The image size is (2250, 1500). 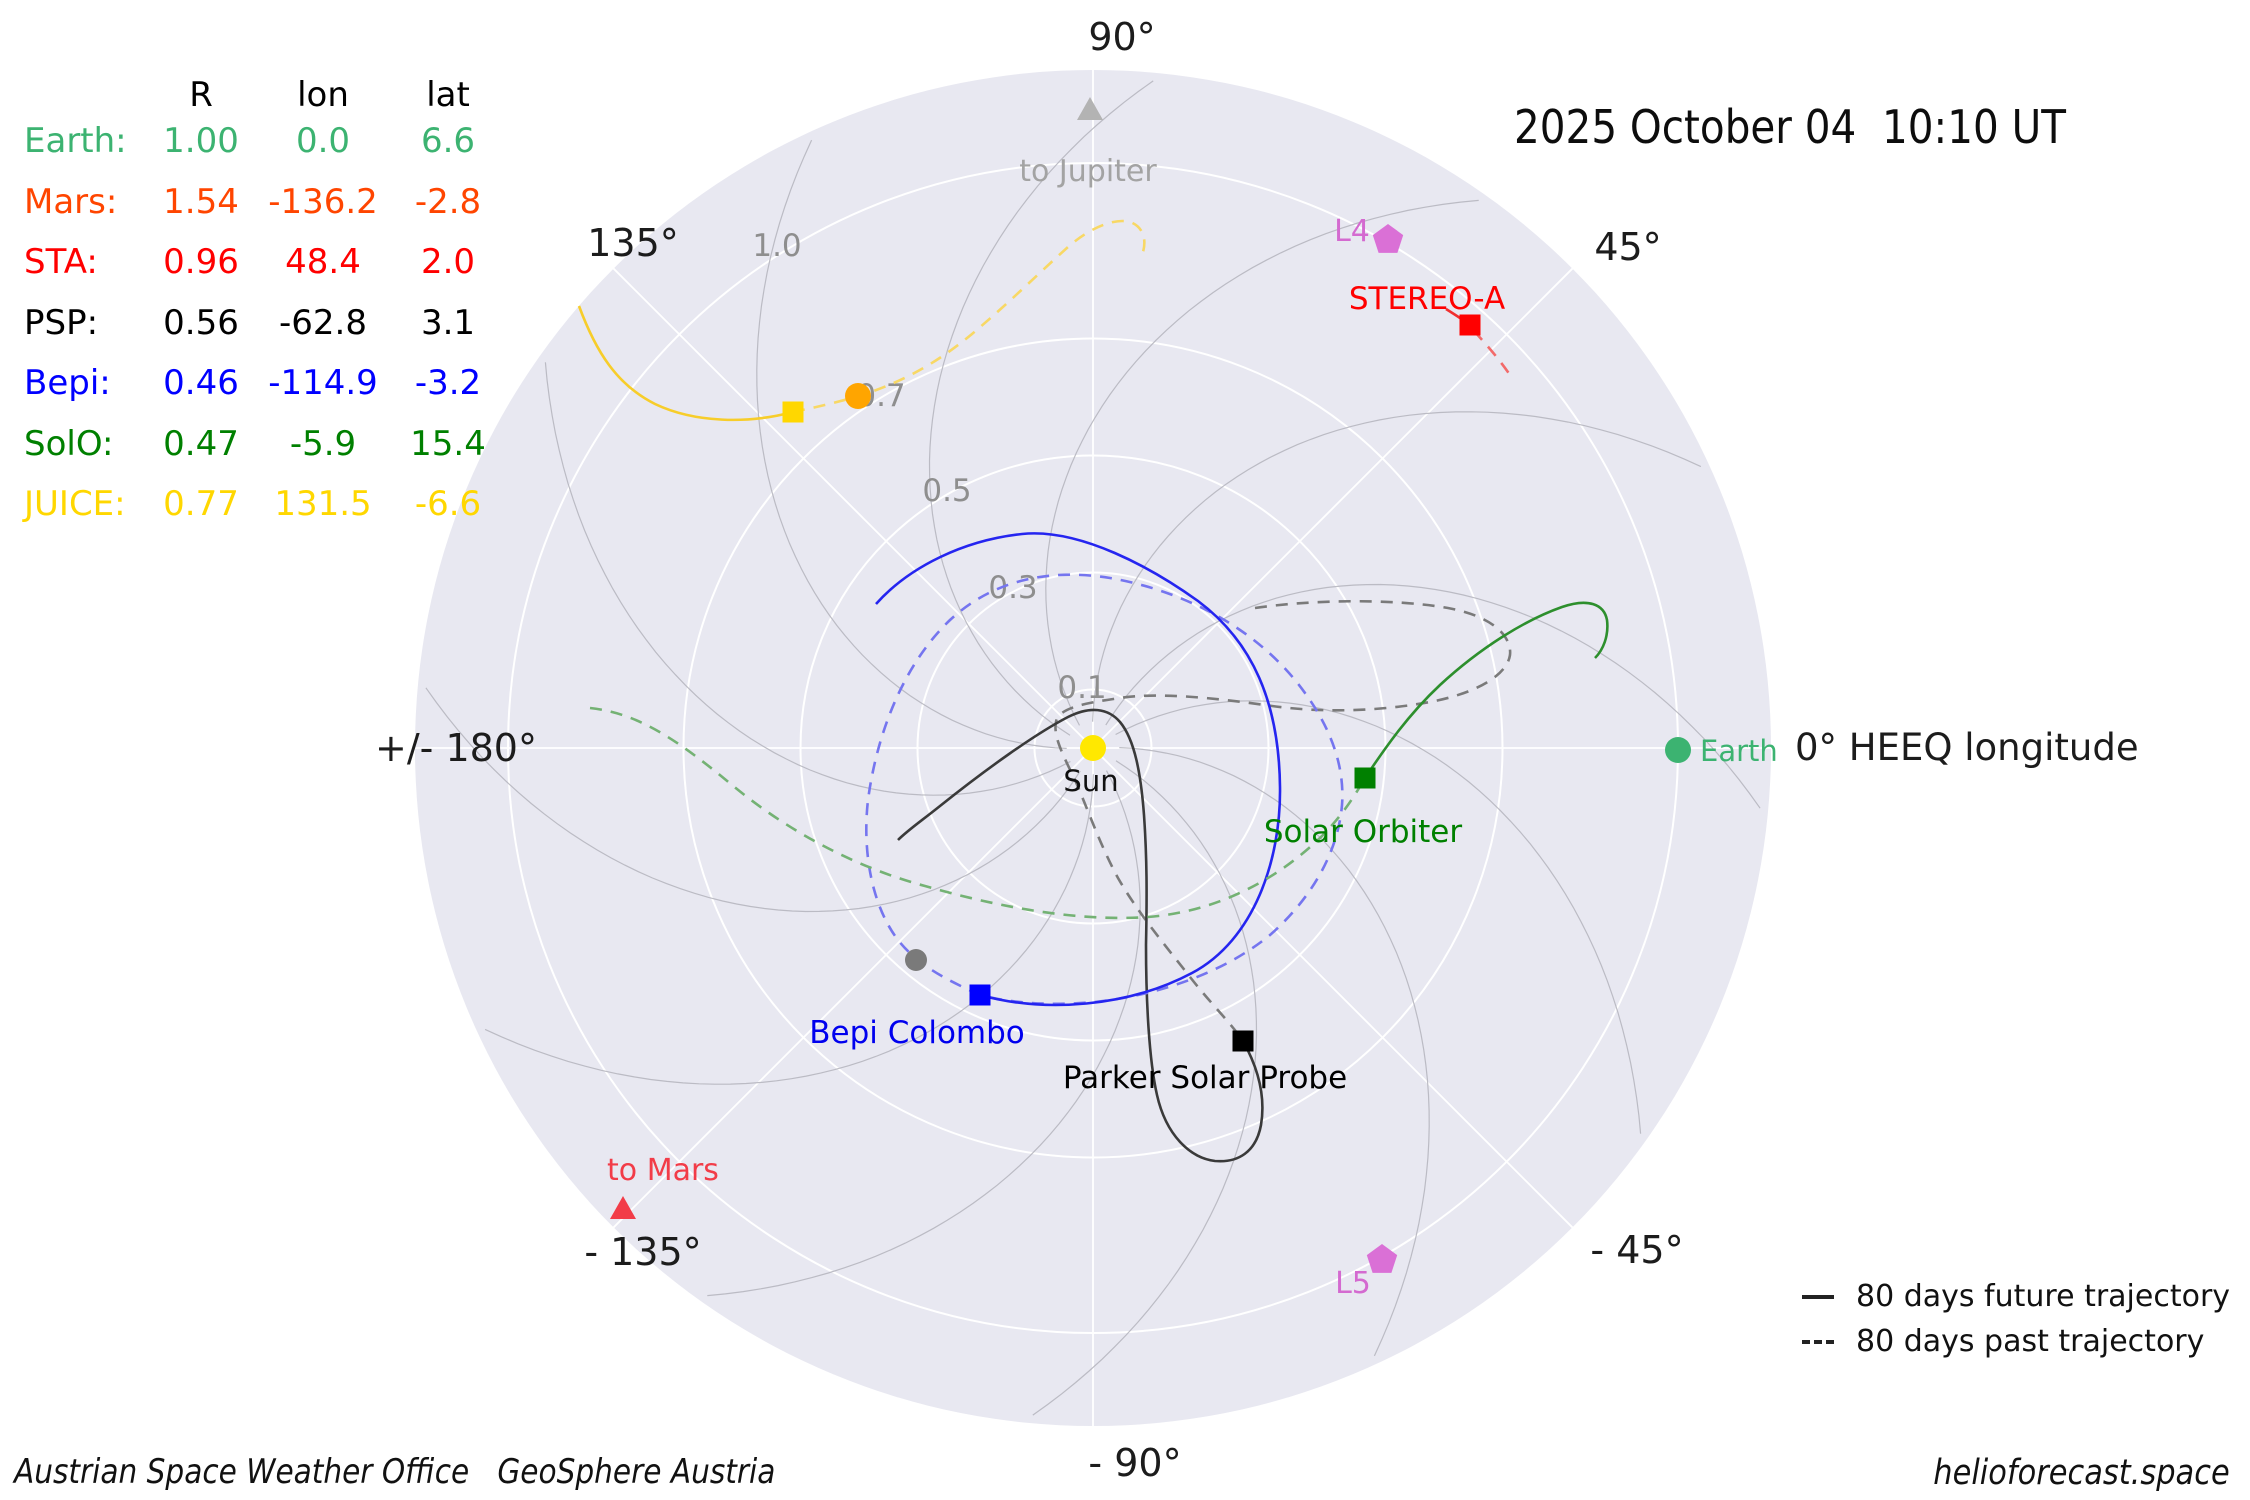 I want to click on table-cell: 2.0, so click(x=448, y=262).